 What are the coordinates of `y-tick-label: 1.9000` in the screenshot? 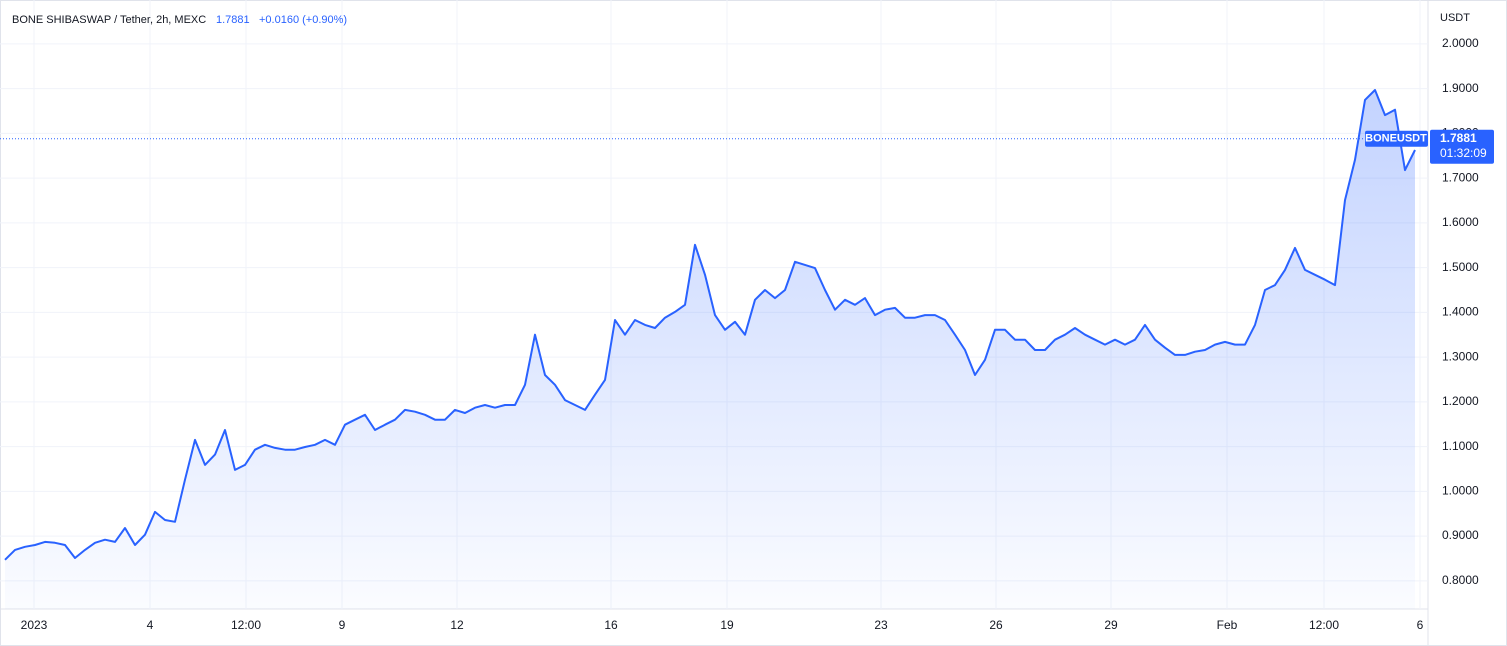 It's located at (1460, 88).